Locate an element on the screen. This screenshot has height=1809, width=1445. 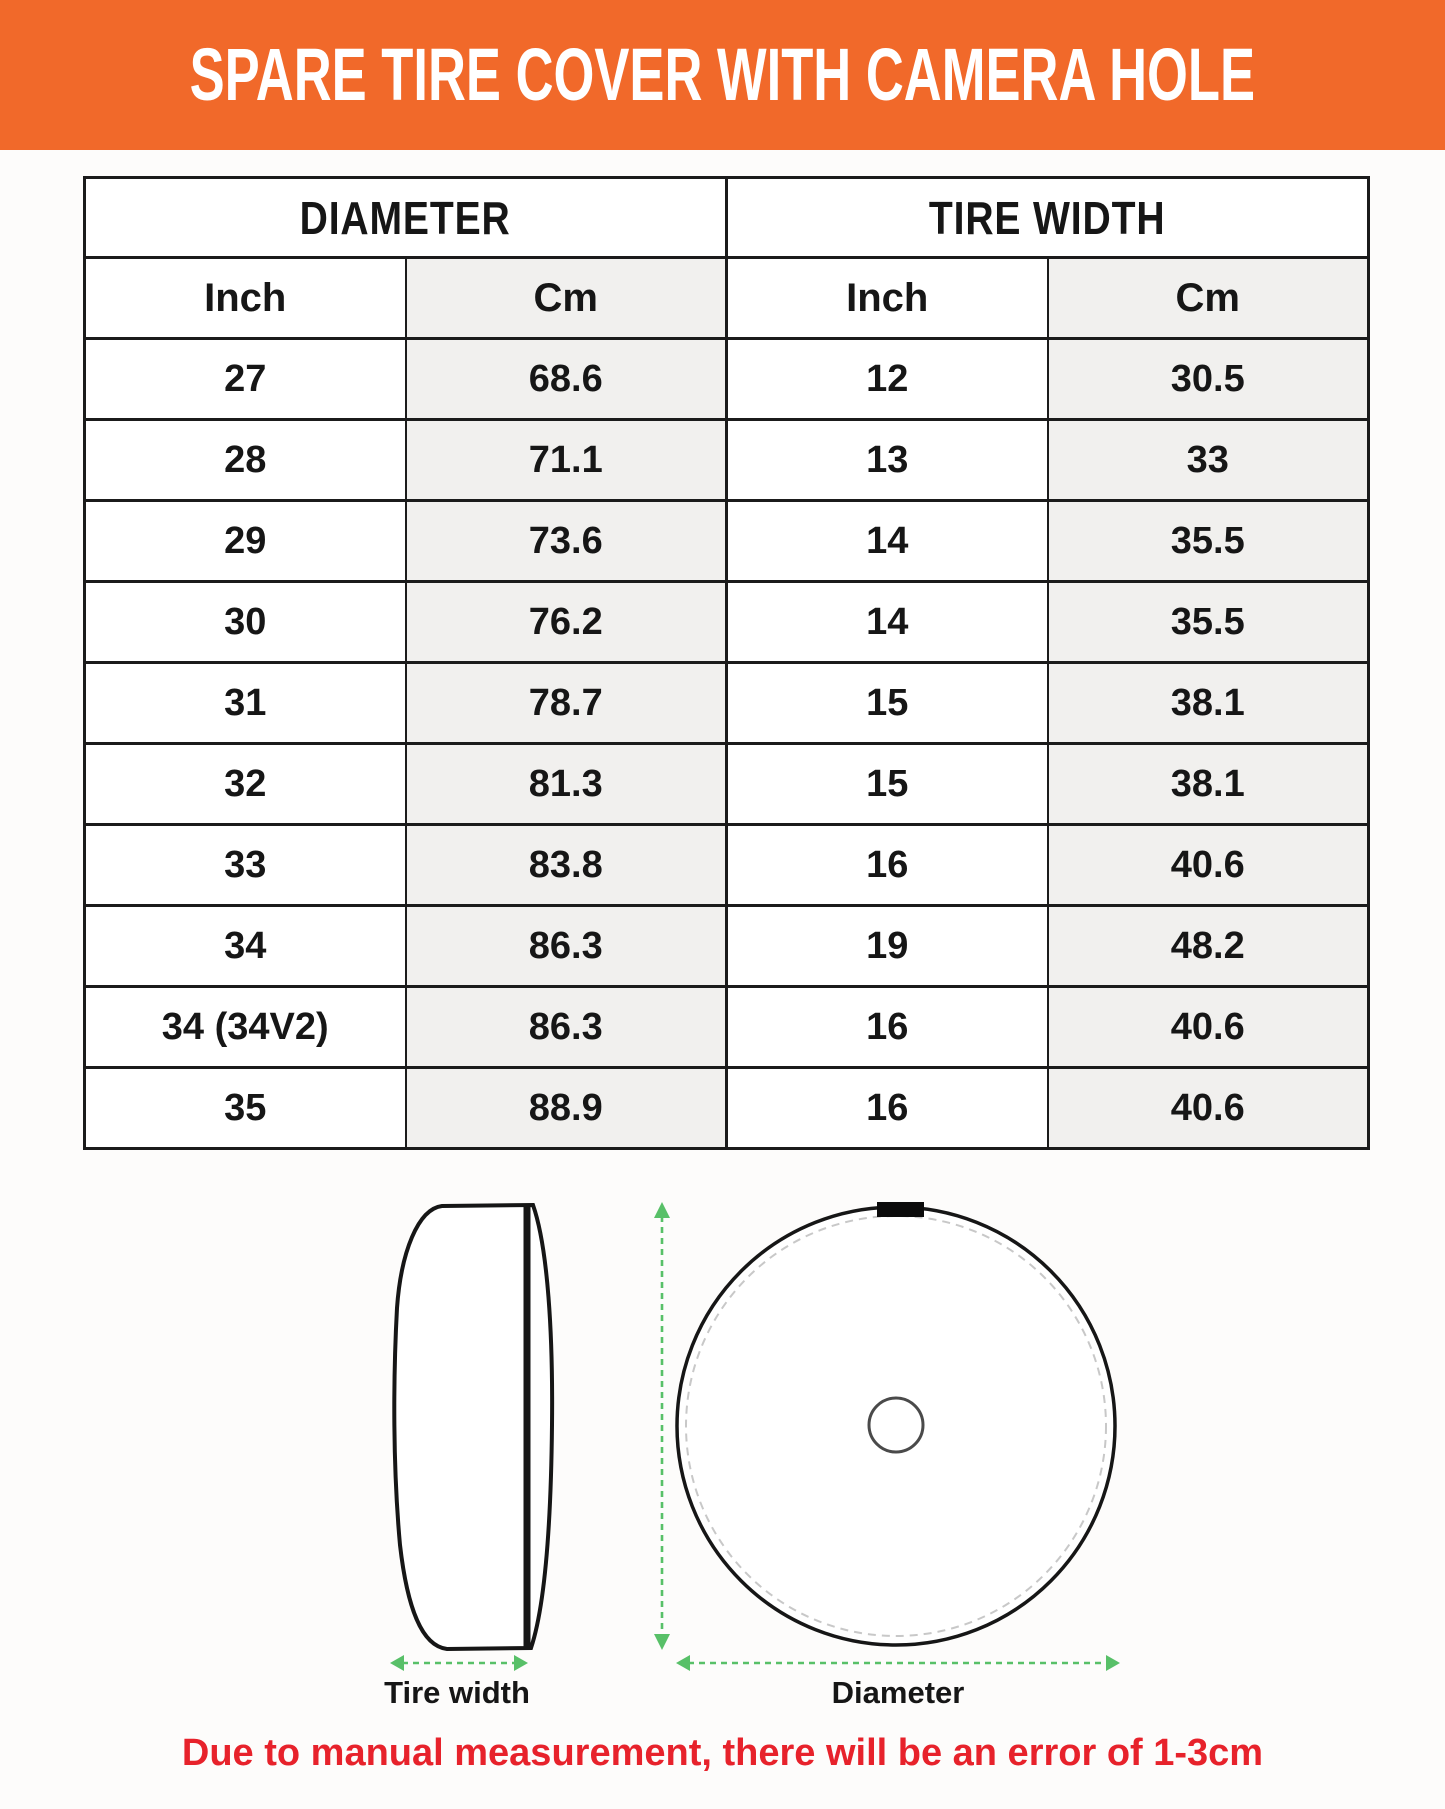
cell-diameter-inch: 35 is located at coordinates (245, 1108).